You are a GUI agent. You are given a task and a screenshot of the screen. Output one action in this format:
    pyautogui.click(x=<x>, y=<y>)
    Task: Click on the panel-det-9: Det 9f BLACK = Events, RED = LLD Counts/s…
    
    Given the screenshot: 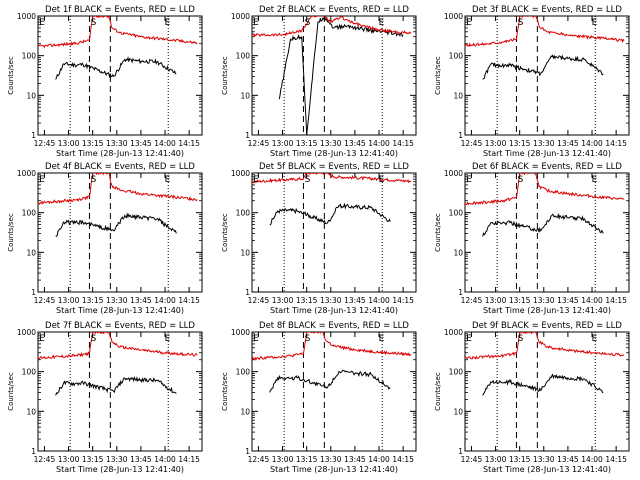 What is the action you would take?
    pyautogui.click(x=532, y=397)
    